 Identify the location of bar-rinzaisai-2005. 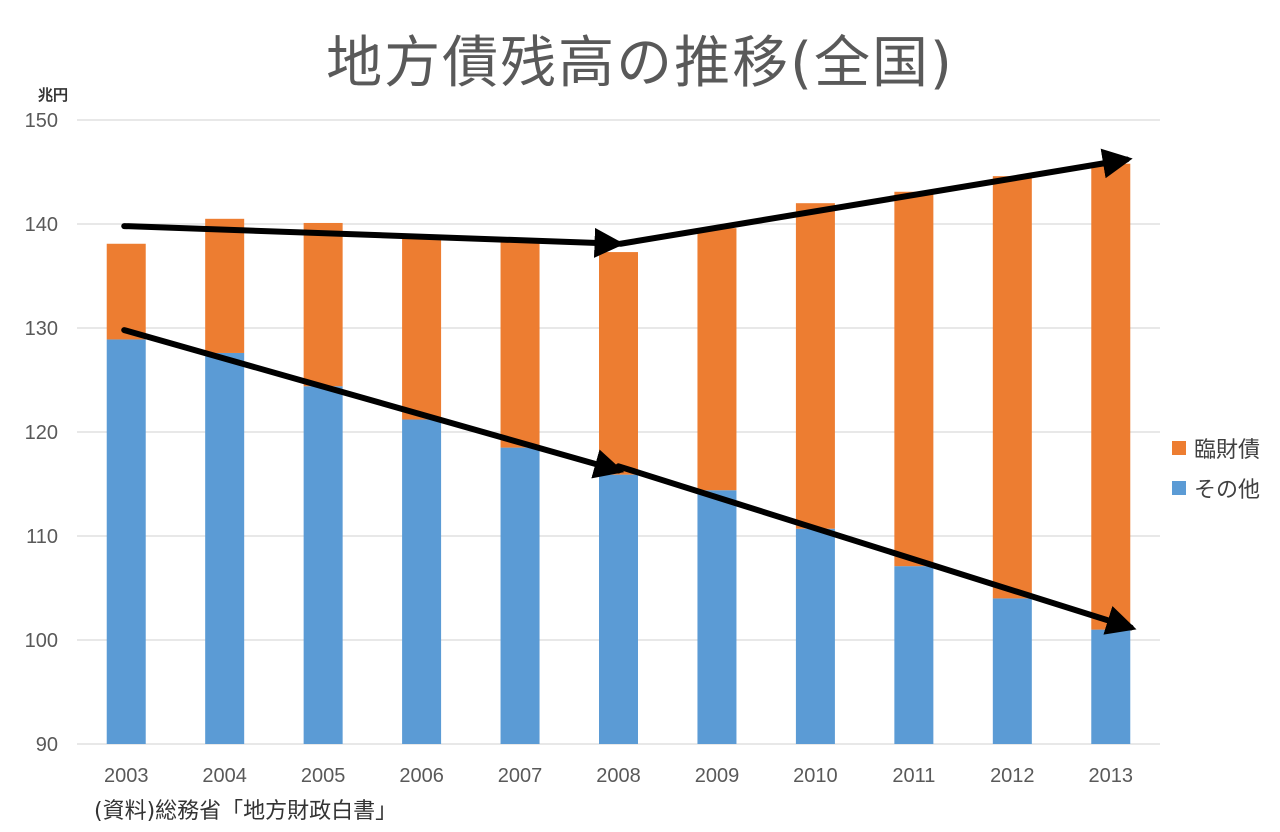
(323, 304).